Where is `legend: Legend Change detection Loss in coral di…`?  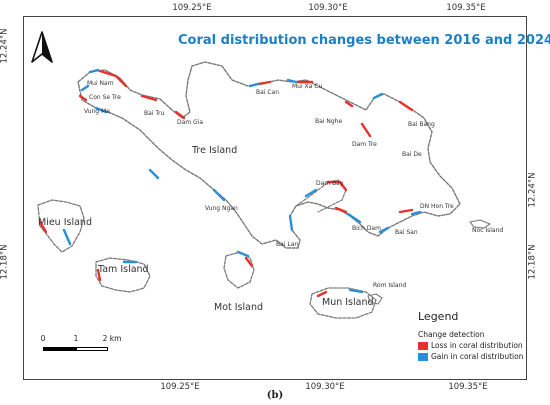
legend: Legend Change detection Loss in coral di… is located at coordinates (473, 335).